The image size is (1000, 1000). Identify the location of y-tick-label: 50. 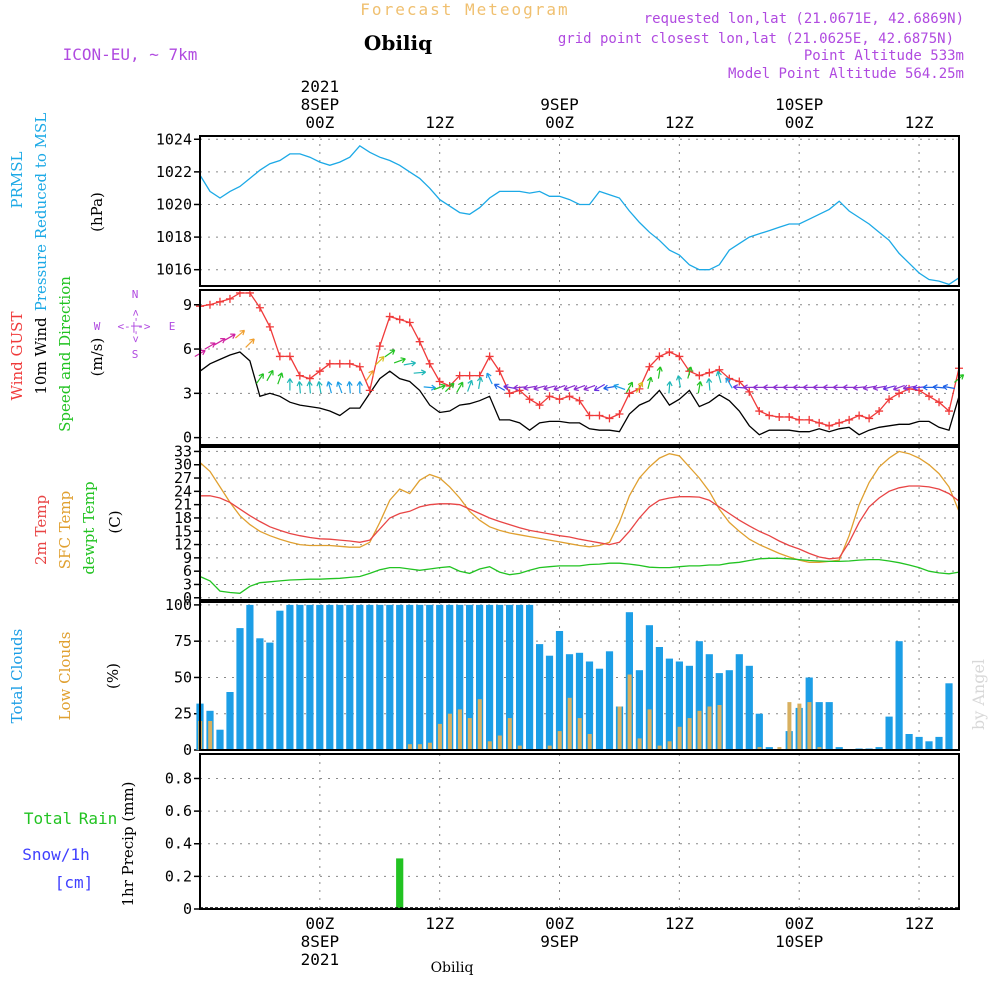
(183, 677).